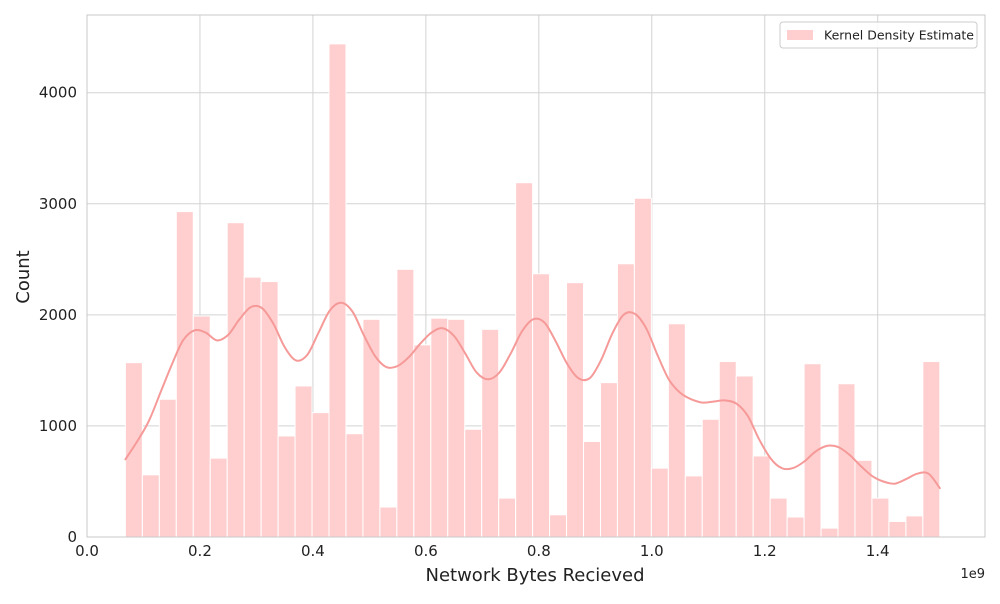 The height and width of the screenshot is (604, 1000). Describe the element at coordinates (539, 551) in the screenshot. I see `x-tick-label: 0.8` at that location.